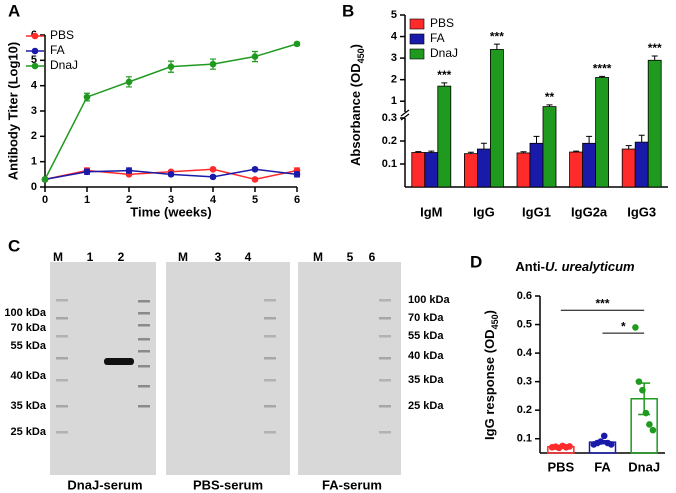 This screenshot has width=676, height=493. Describe the element at coordinates (129, 200) in the screenshot. I see `x-tick-label: 2` at that location.